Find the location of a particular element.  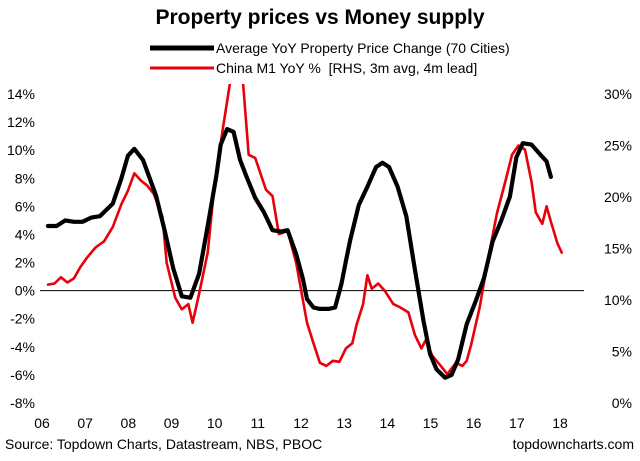

x-tick-label: 06 is located at coordinates (42, 423).